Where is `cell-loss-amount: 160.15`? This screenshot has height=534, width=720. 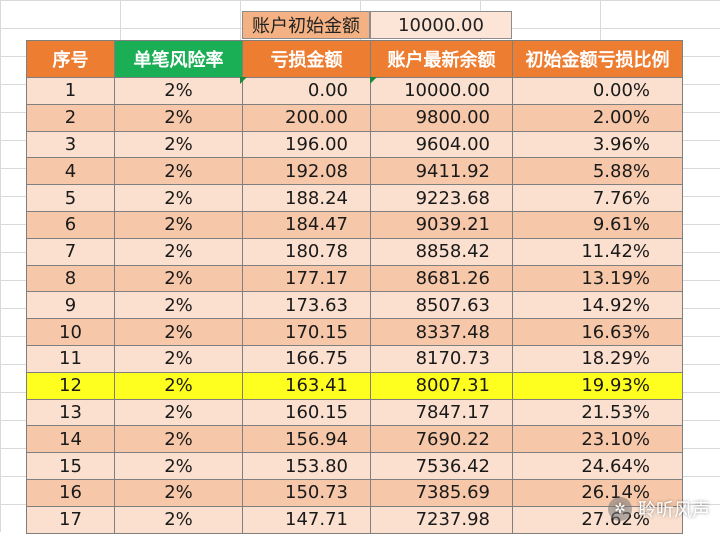 cell-loss-amount: 160.15 is located at coordinates (306, 412).